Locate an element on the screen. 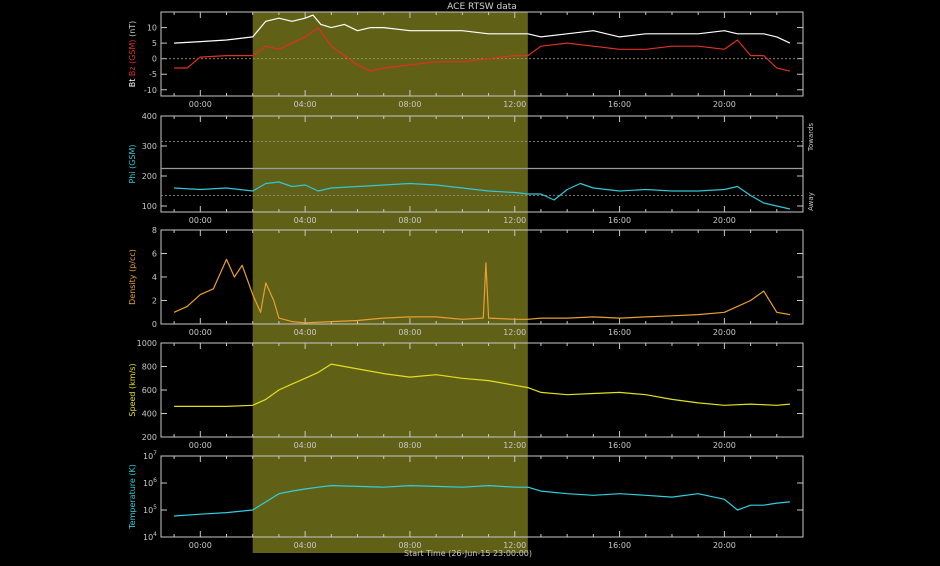 This screenshot has height=566, width=940. y-tick-label: 6 is located at coordinates (154, 254).